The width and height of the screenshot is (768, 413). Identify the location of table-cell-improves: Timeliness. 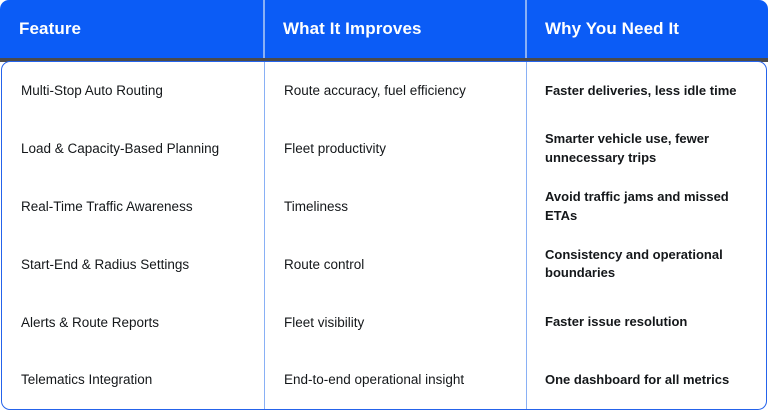
(316, 206).